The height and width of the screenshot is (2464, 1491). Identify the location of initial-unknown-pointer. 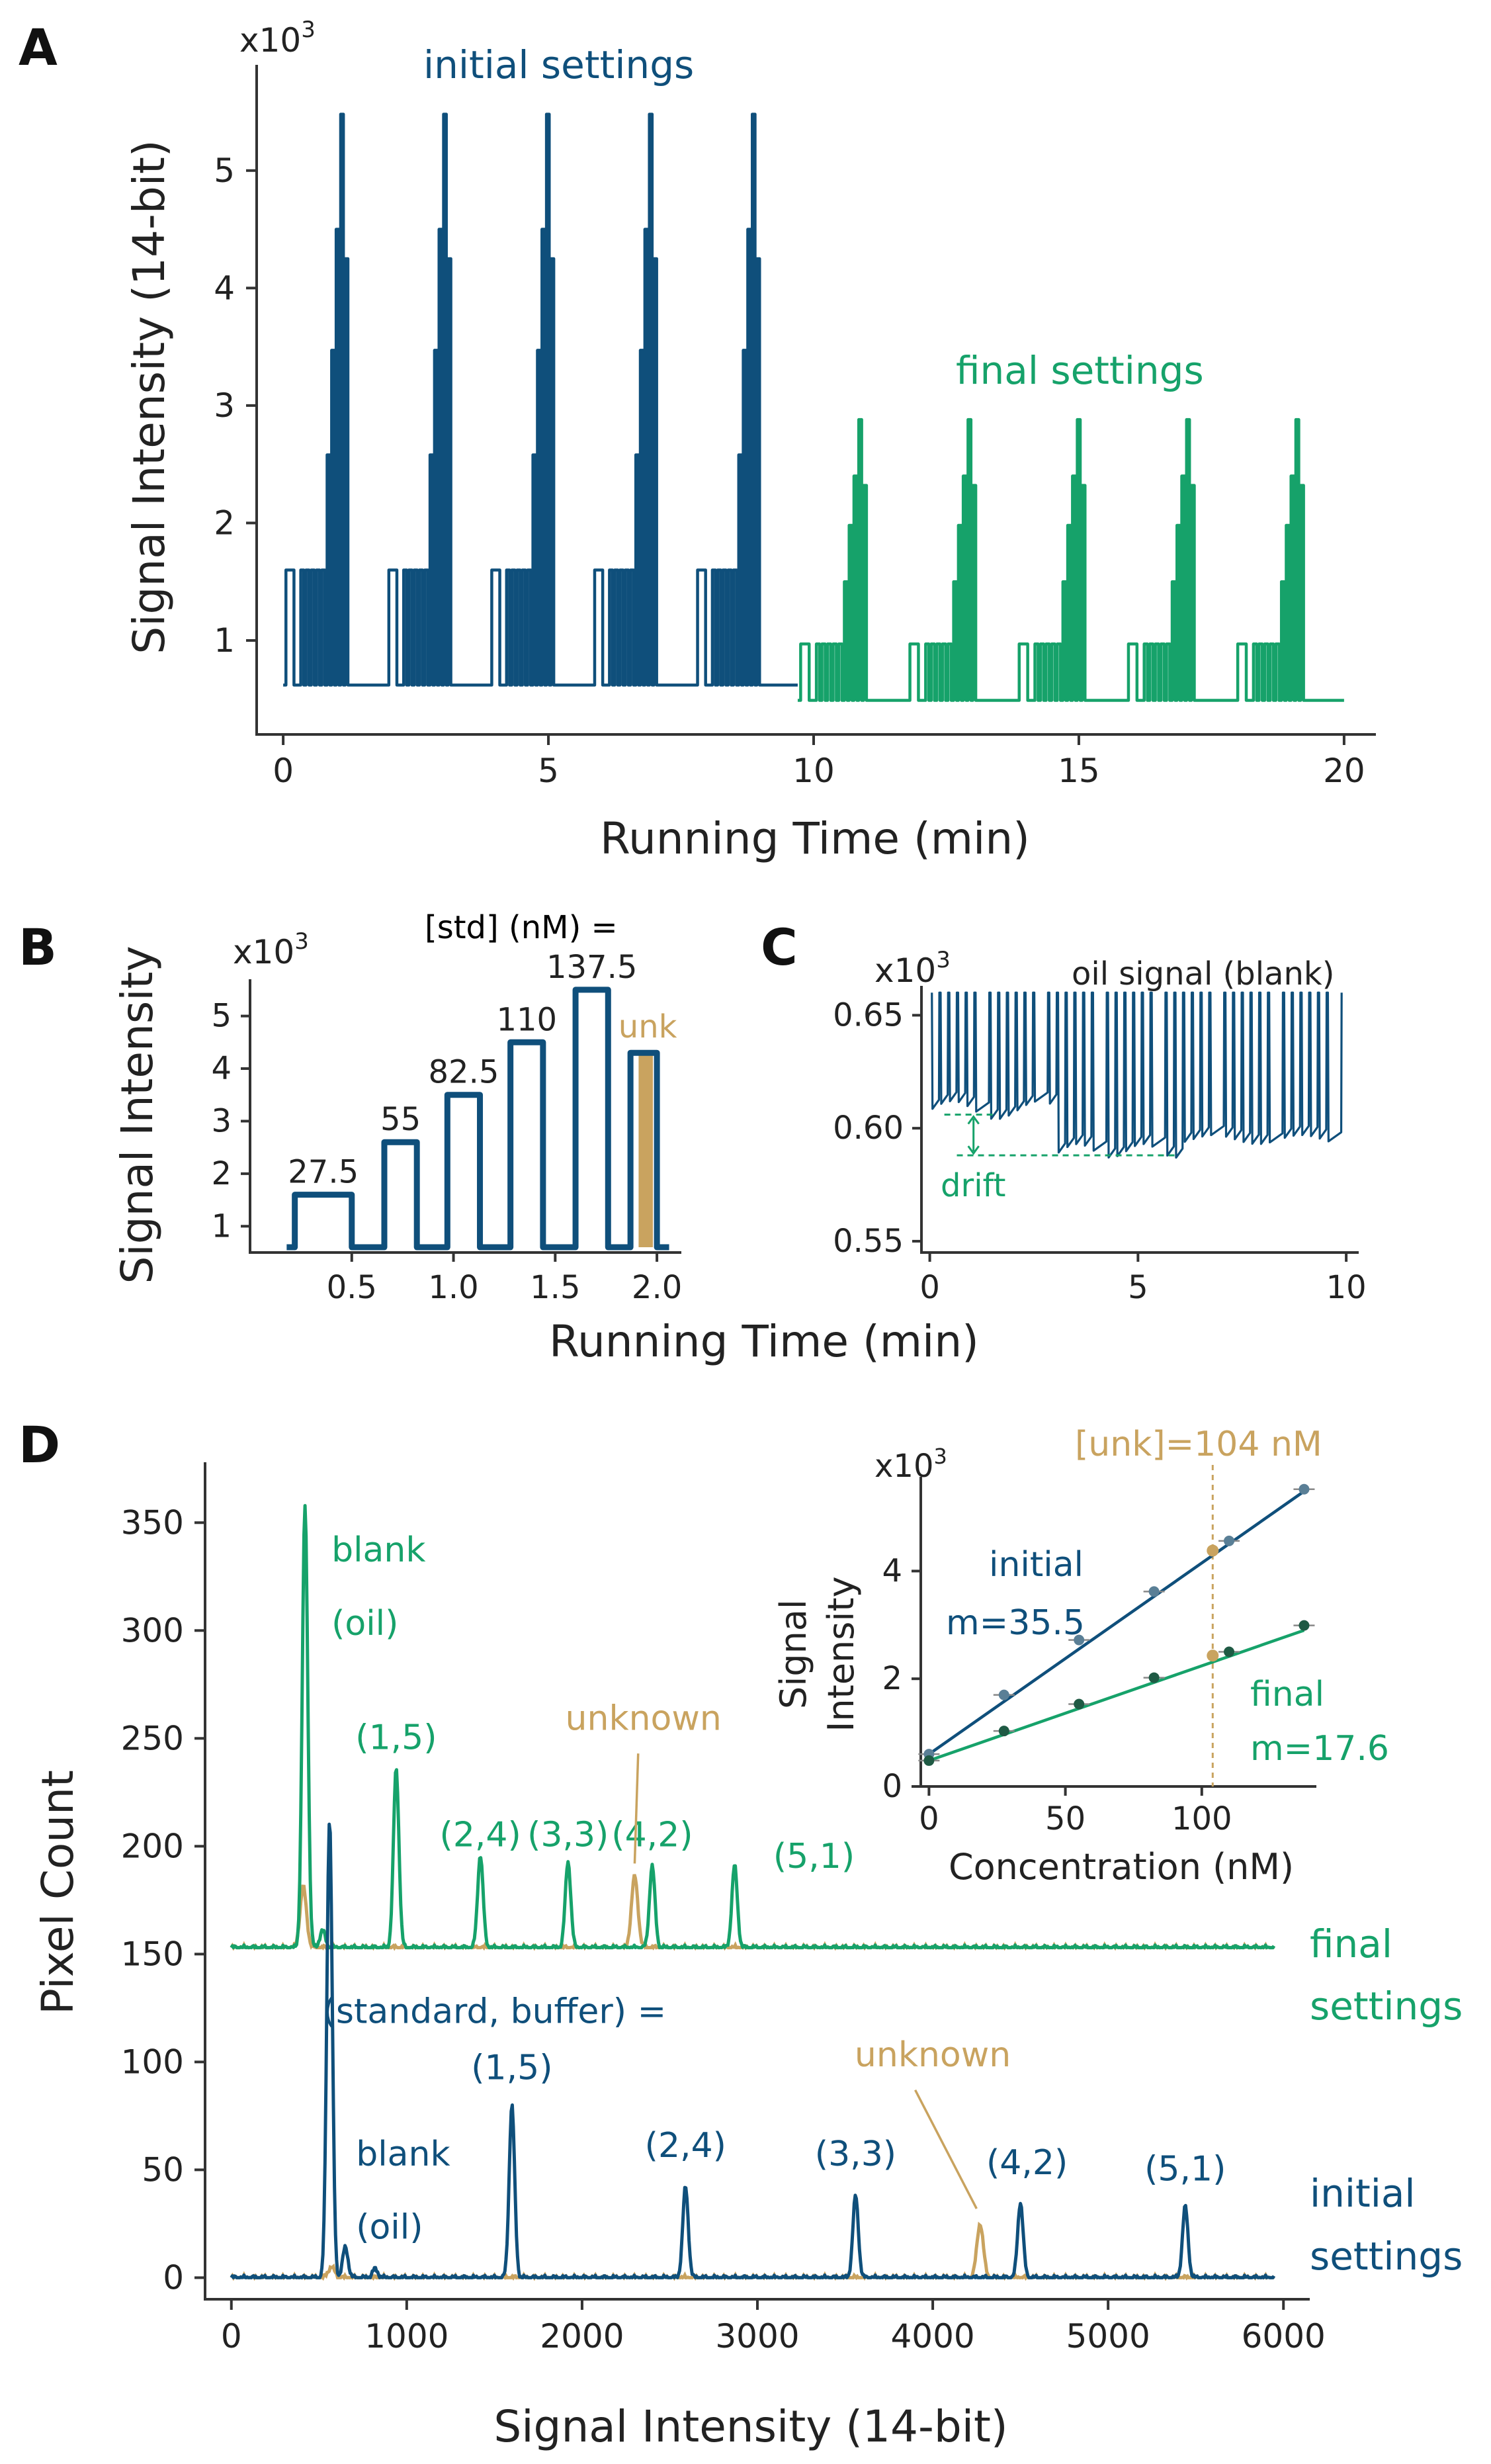
(946, 2149).